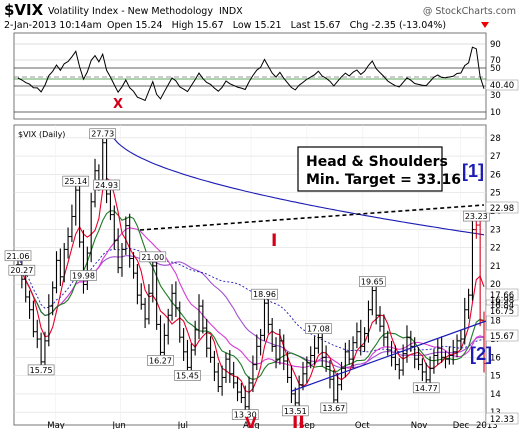 This screenshot has width=520, height=429. What do you see at coordinates (502, 85) in the screenshot?
I see `rsi-last-box` at bounding box center [502, 85].